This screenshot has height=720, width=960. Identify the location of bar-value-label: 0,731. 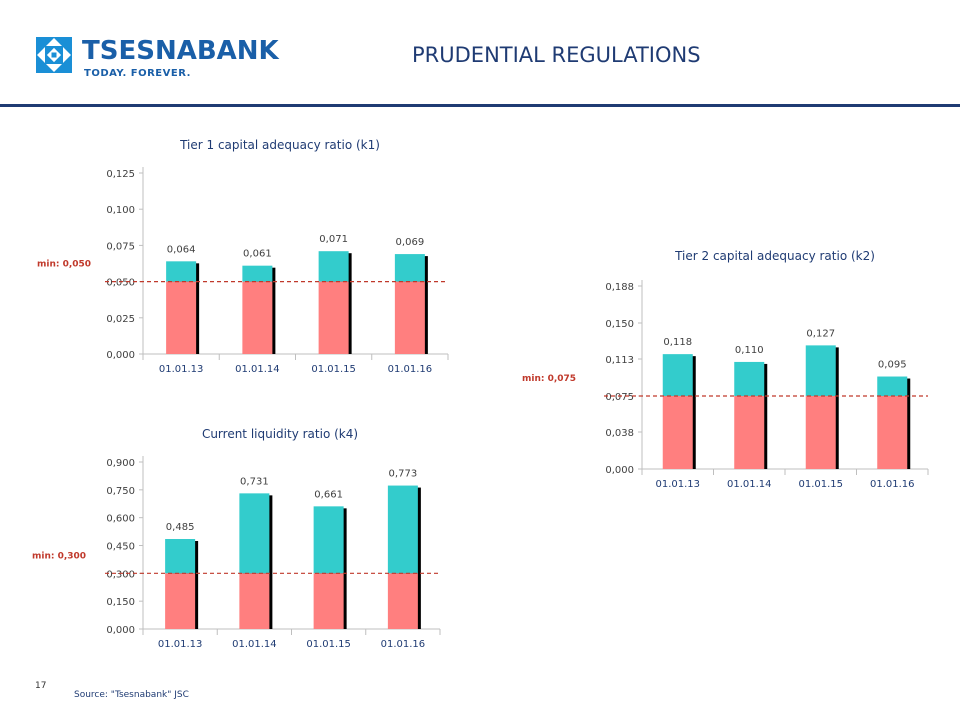
(254, 481).